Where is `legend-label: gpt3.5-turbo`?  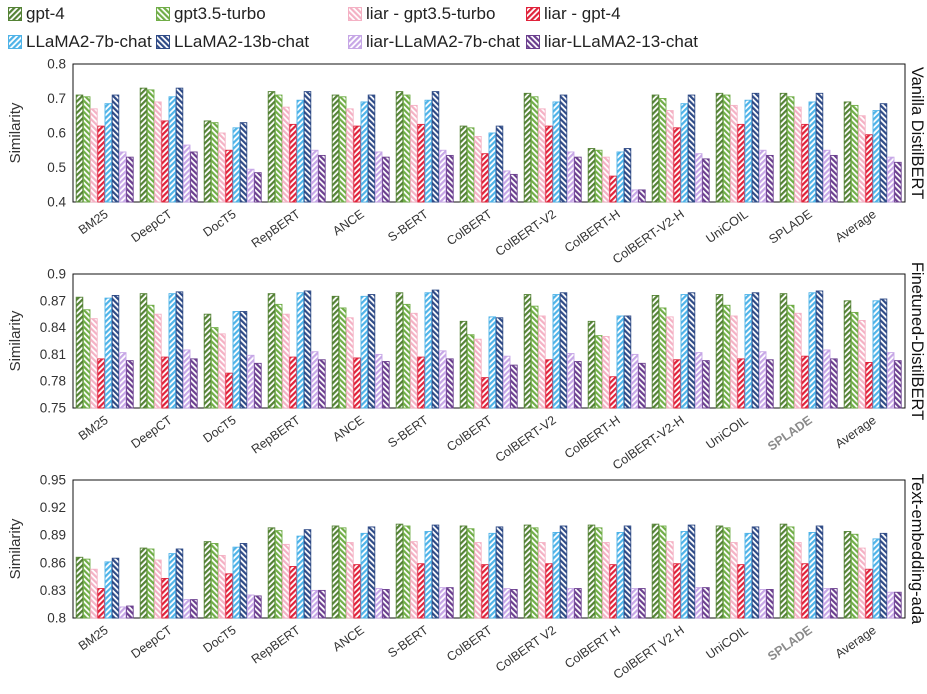 legend-label: gpt3.5-turbo is located at coordinates (220, 13).